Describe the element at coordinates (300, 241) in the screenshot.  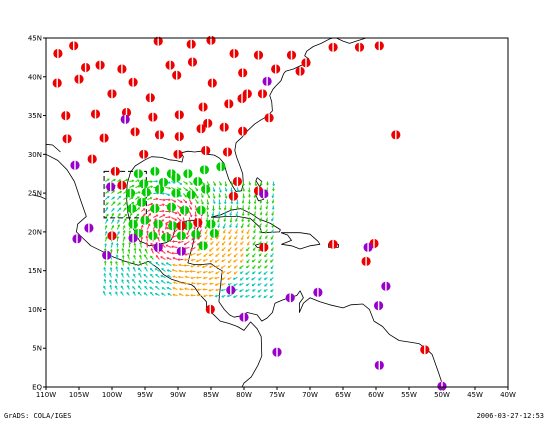
I see `coastline` at that location.